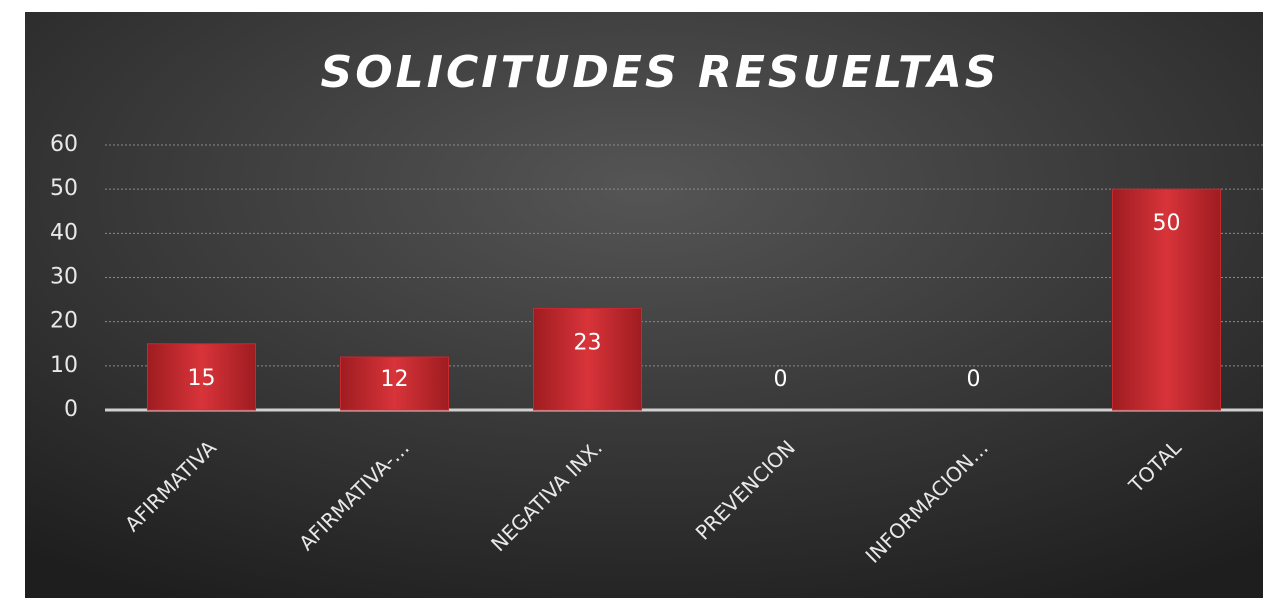  I want to click on y-tick-label: 0, so click(71, 409).